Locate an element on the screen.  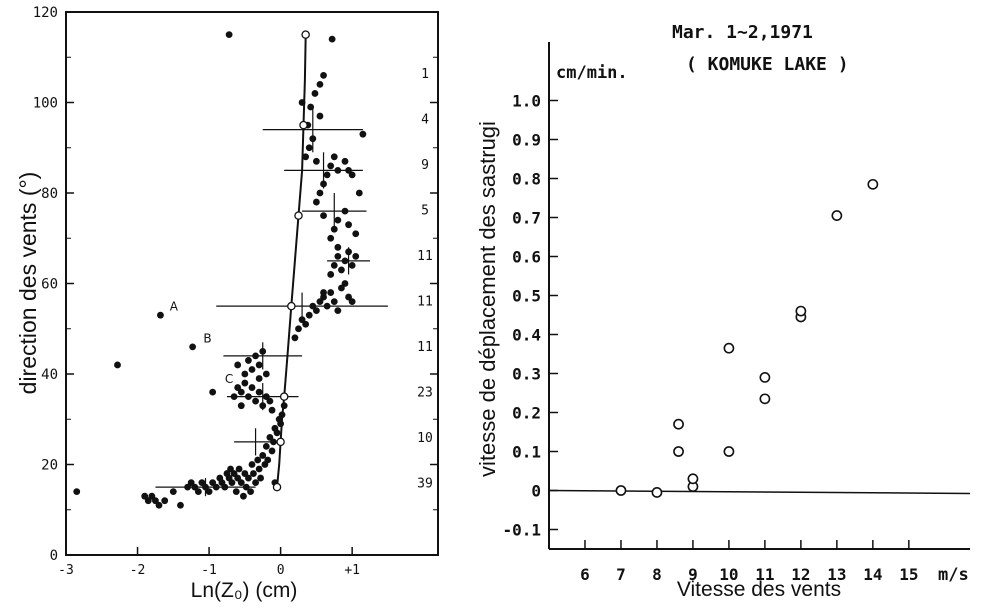
left-x-ticks: -3 -2 -1 0 +1 is located at coordinates (209, 562).